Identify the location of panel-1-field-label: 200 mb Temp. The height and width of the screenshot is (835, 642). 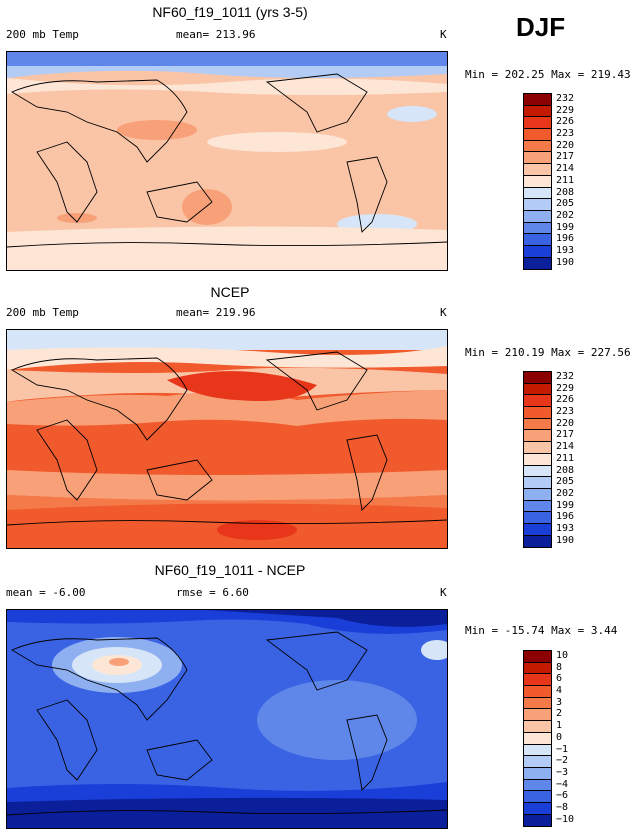
(42, 34).